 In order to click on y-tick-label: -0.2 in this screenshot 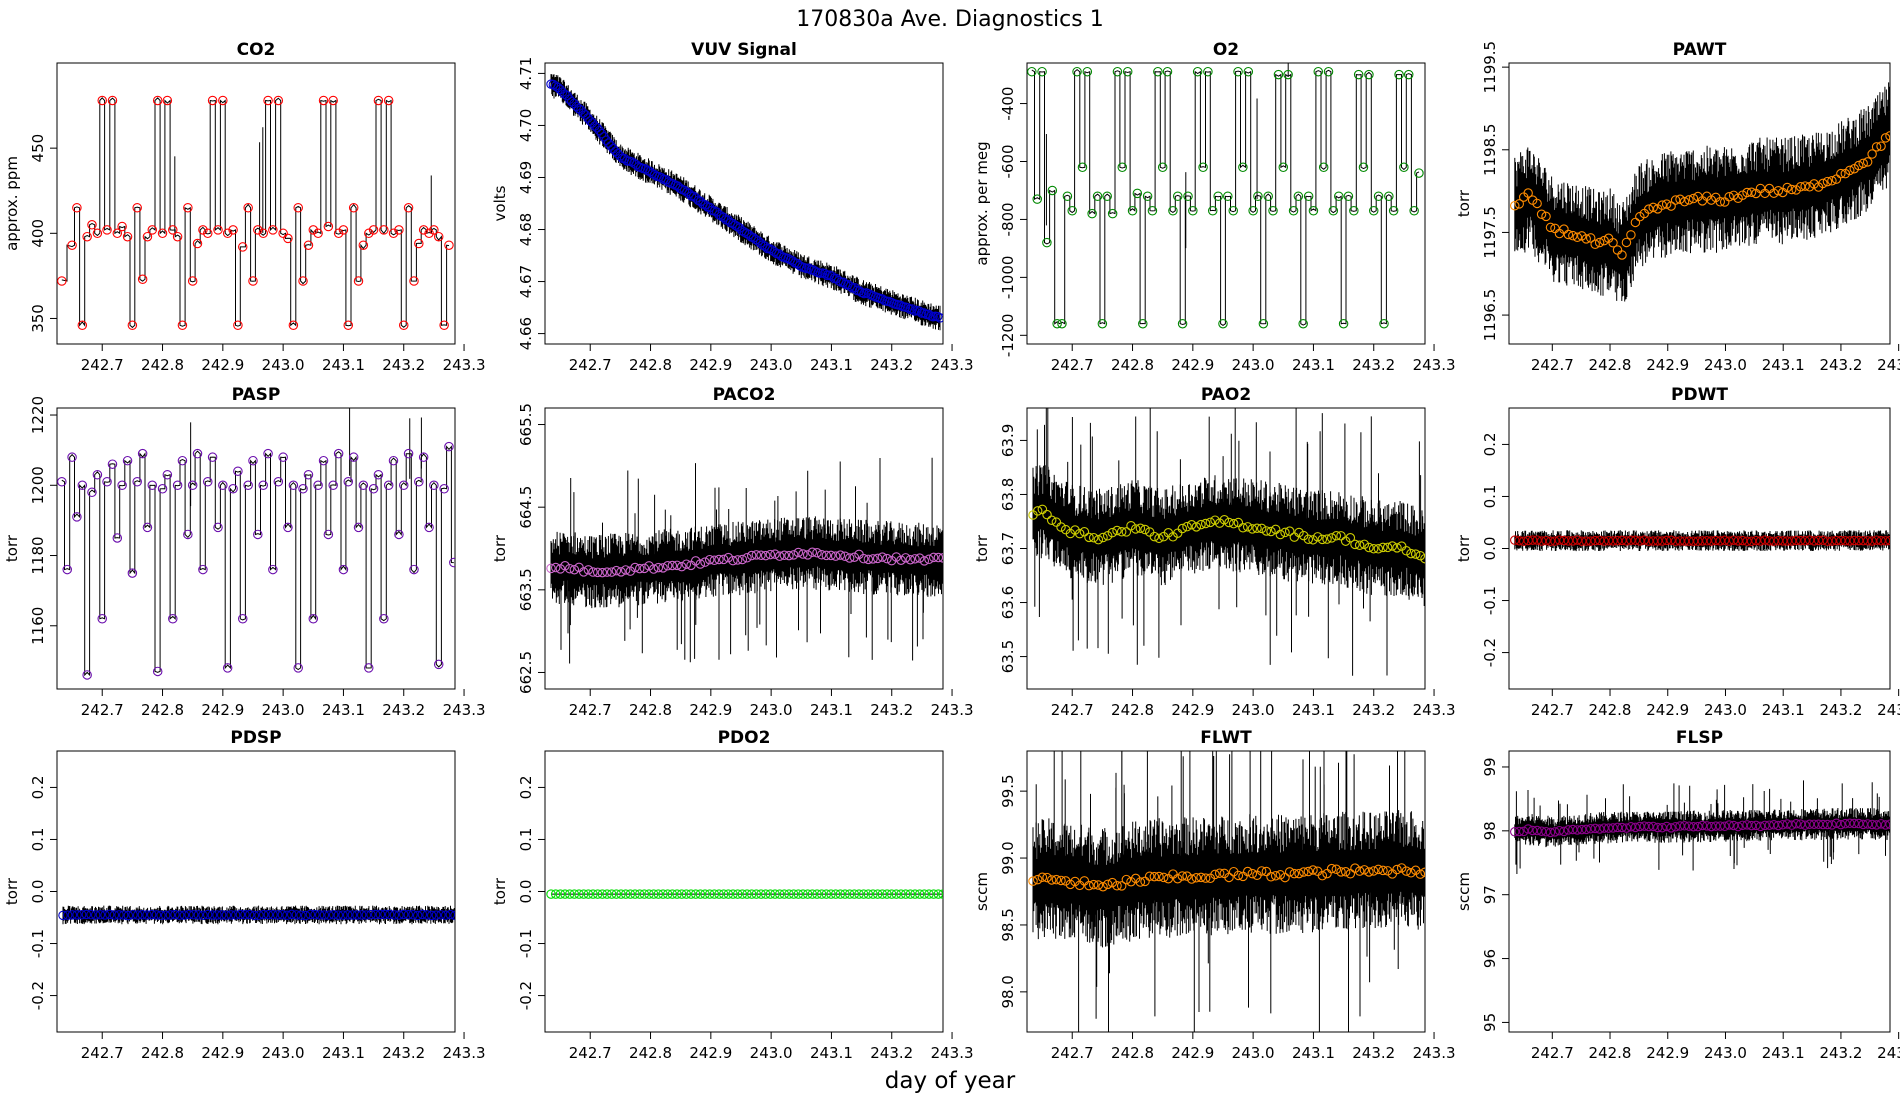, I will do `click(526, 995)`.